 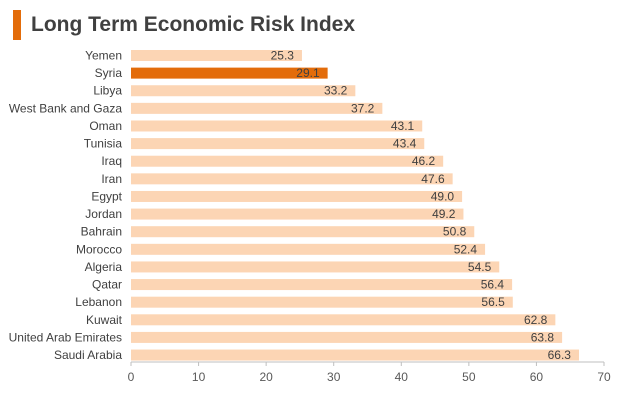 I want to click on category-label: Tunisia, so click(x=103, y=144).